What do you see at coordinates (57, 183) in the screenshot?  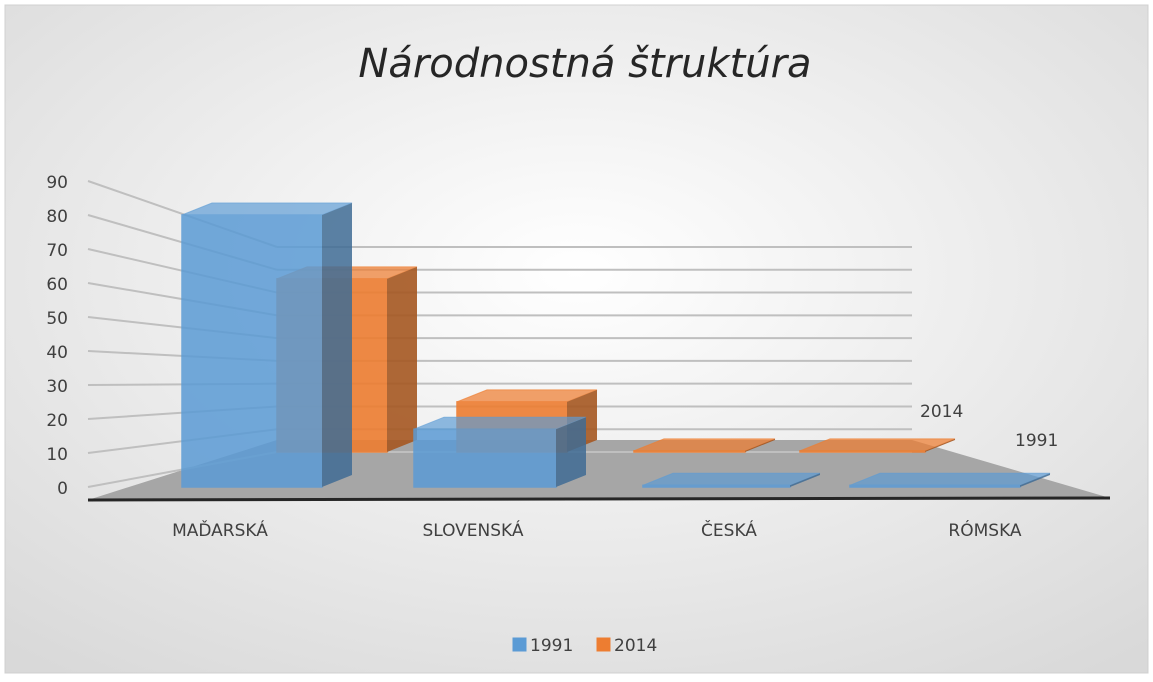 I see `y-tick-label: 90` at bounding box center [57, 183].